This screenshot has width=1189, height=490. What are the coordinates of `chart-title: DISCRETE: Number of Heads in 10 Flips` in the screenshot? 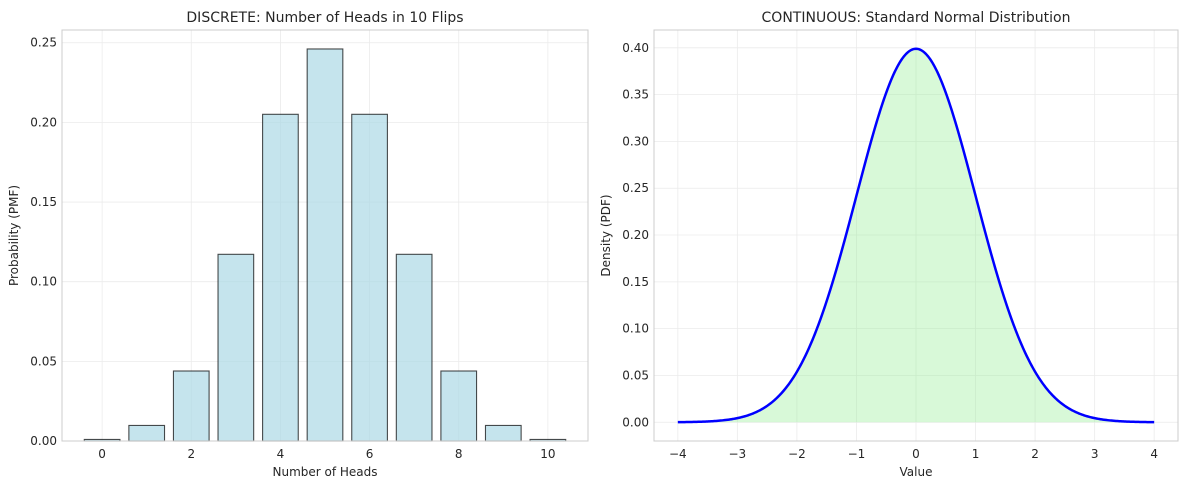 It's located at (324, 18).